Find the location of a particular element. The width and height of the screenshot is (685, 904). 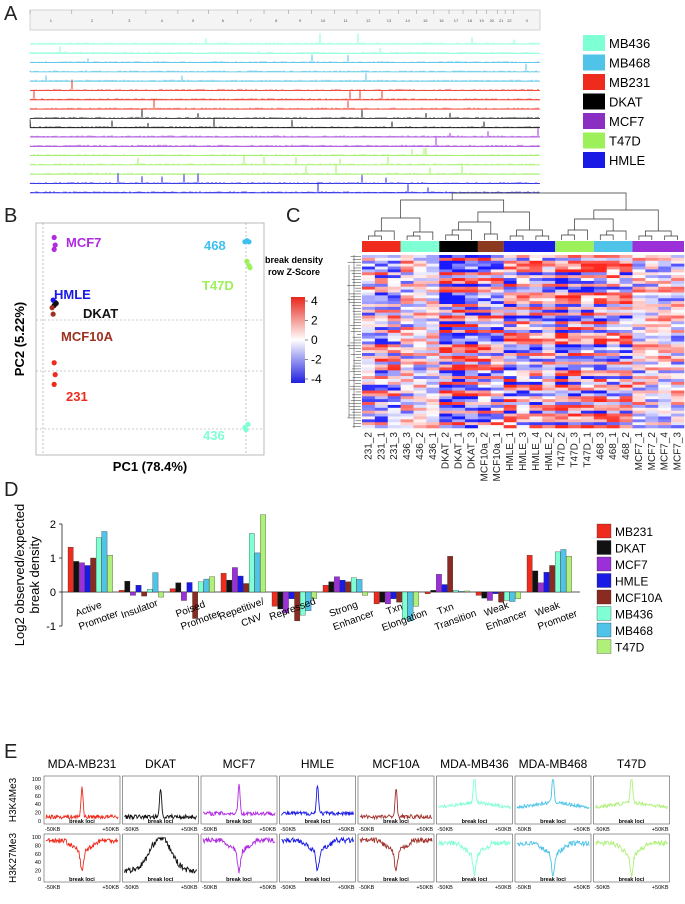

colorbar is located at coordinates (298, 340).